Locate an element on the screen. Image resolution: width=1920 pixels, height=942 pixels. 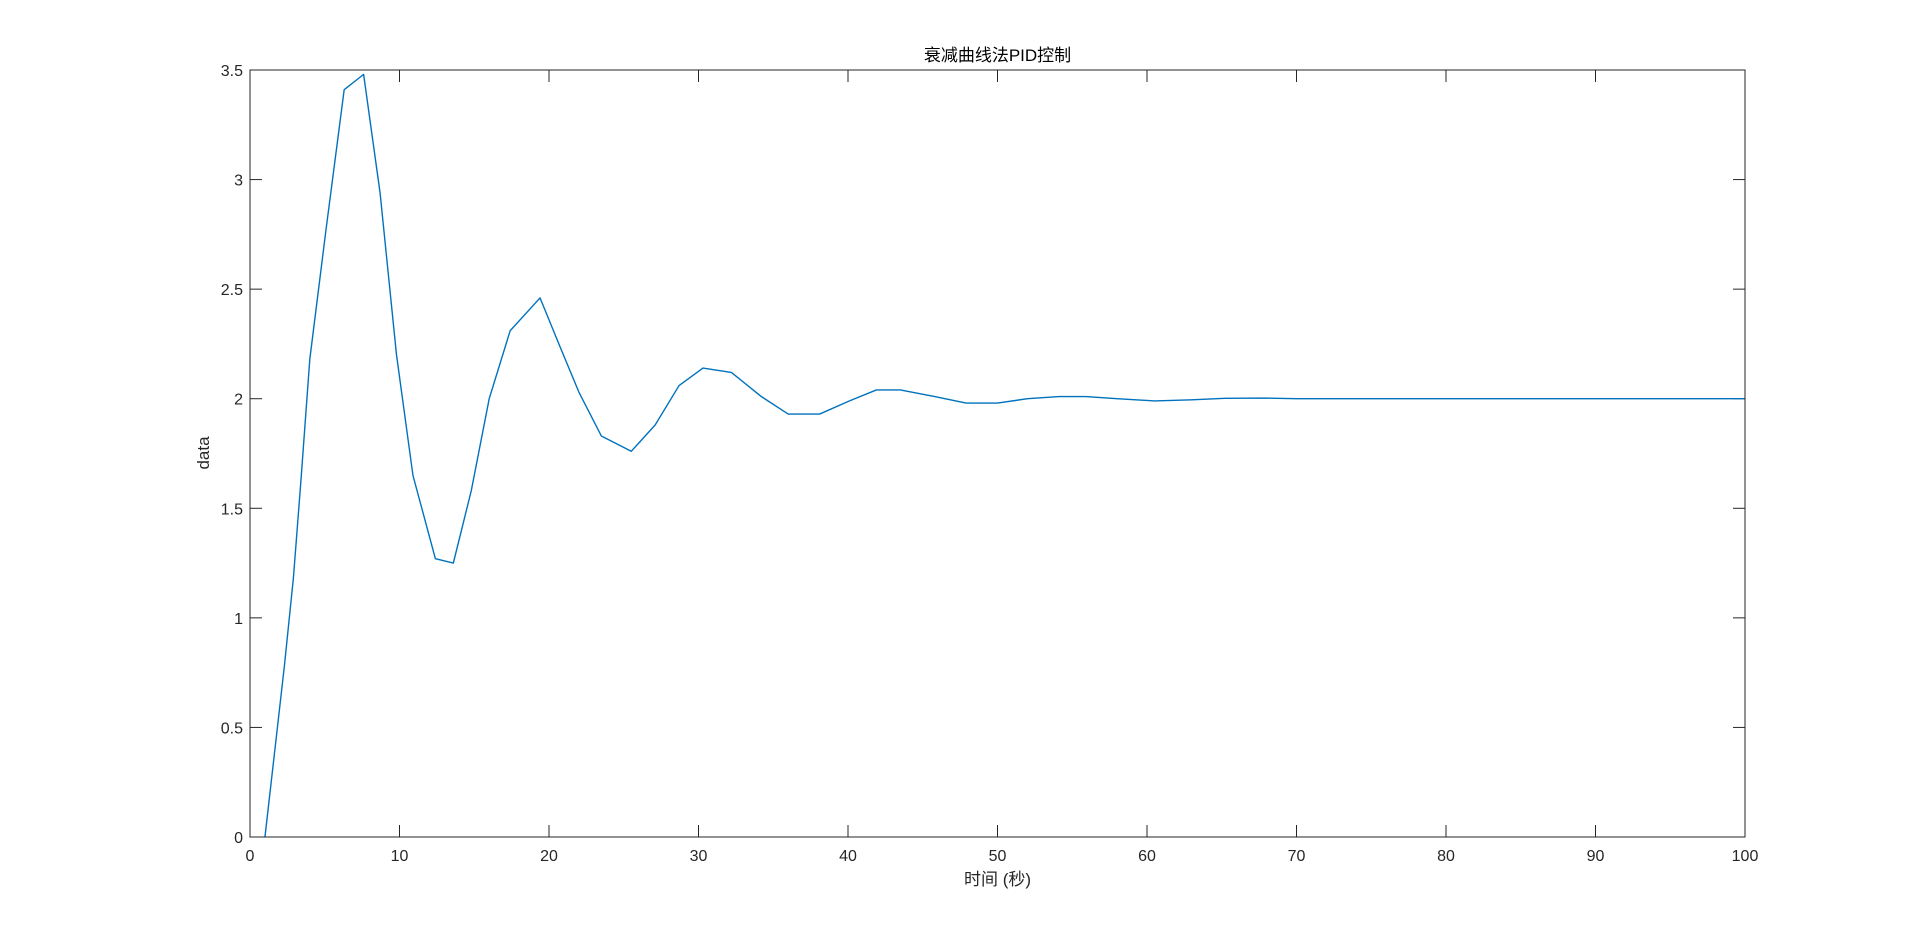
y-axis-label: data is located at coordinates (203, 453).